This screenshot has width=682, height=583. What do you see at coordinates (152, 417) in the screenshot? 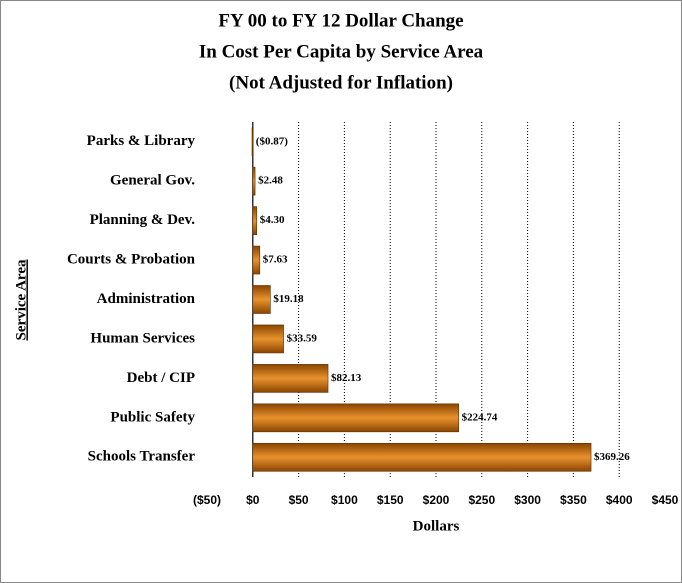
I see `y-tick-label: Public Safety` at bounding box center [152, 417].